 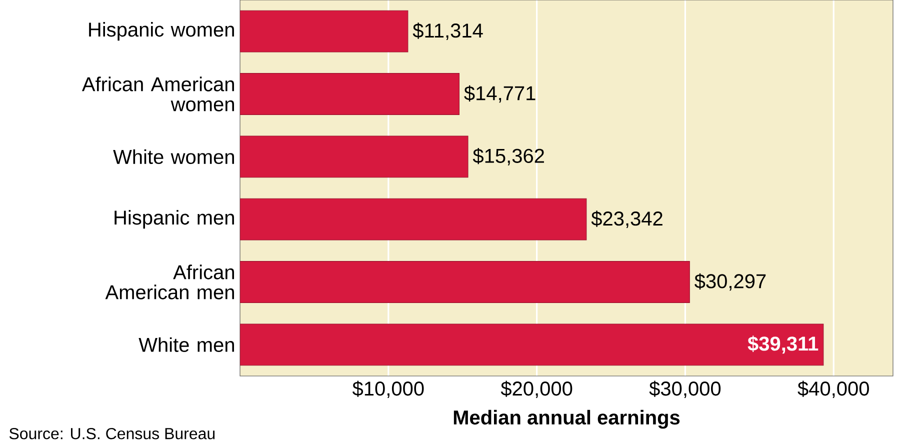 What do you see at coordinates (158, 94) in the screenshot?
I see `y-tick-label: African American women` at bounding box center [158, 94].